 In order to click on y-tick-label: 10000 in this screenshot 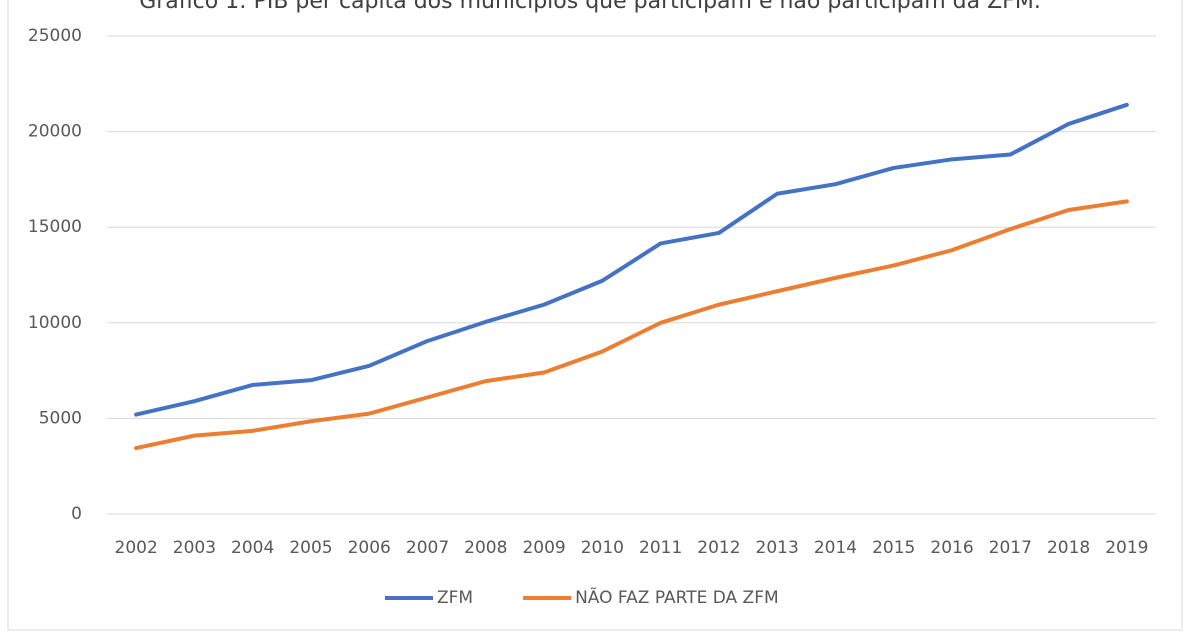, I will do `click(55, 323)`.